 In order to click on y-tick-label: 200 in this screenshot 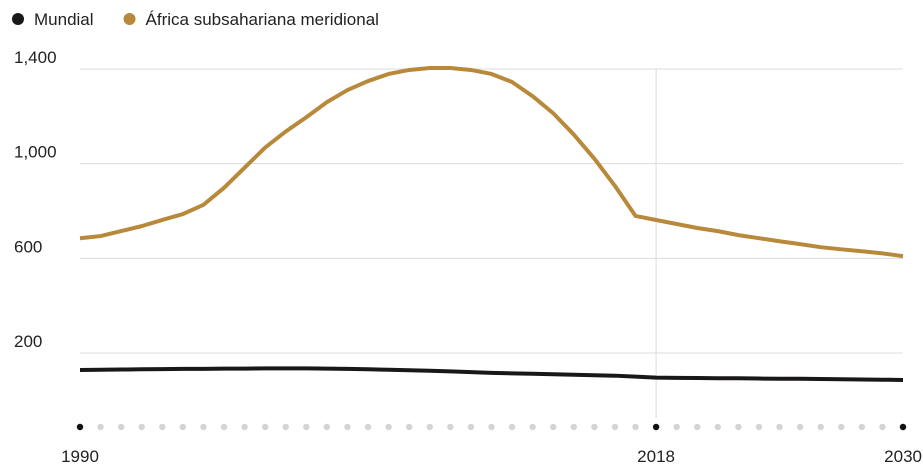, I will do `click(28, 341)`.